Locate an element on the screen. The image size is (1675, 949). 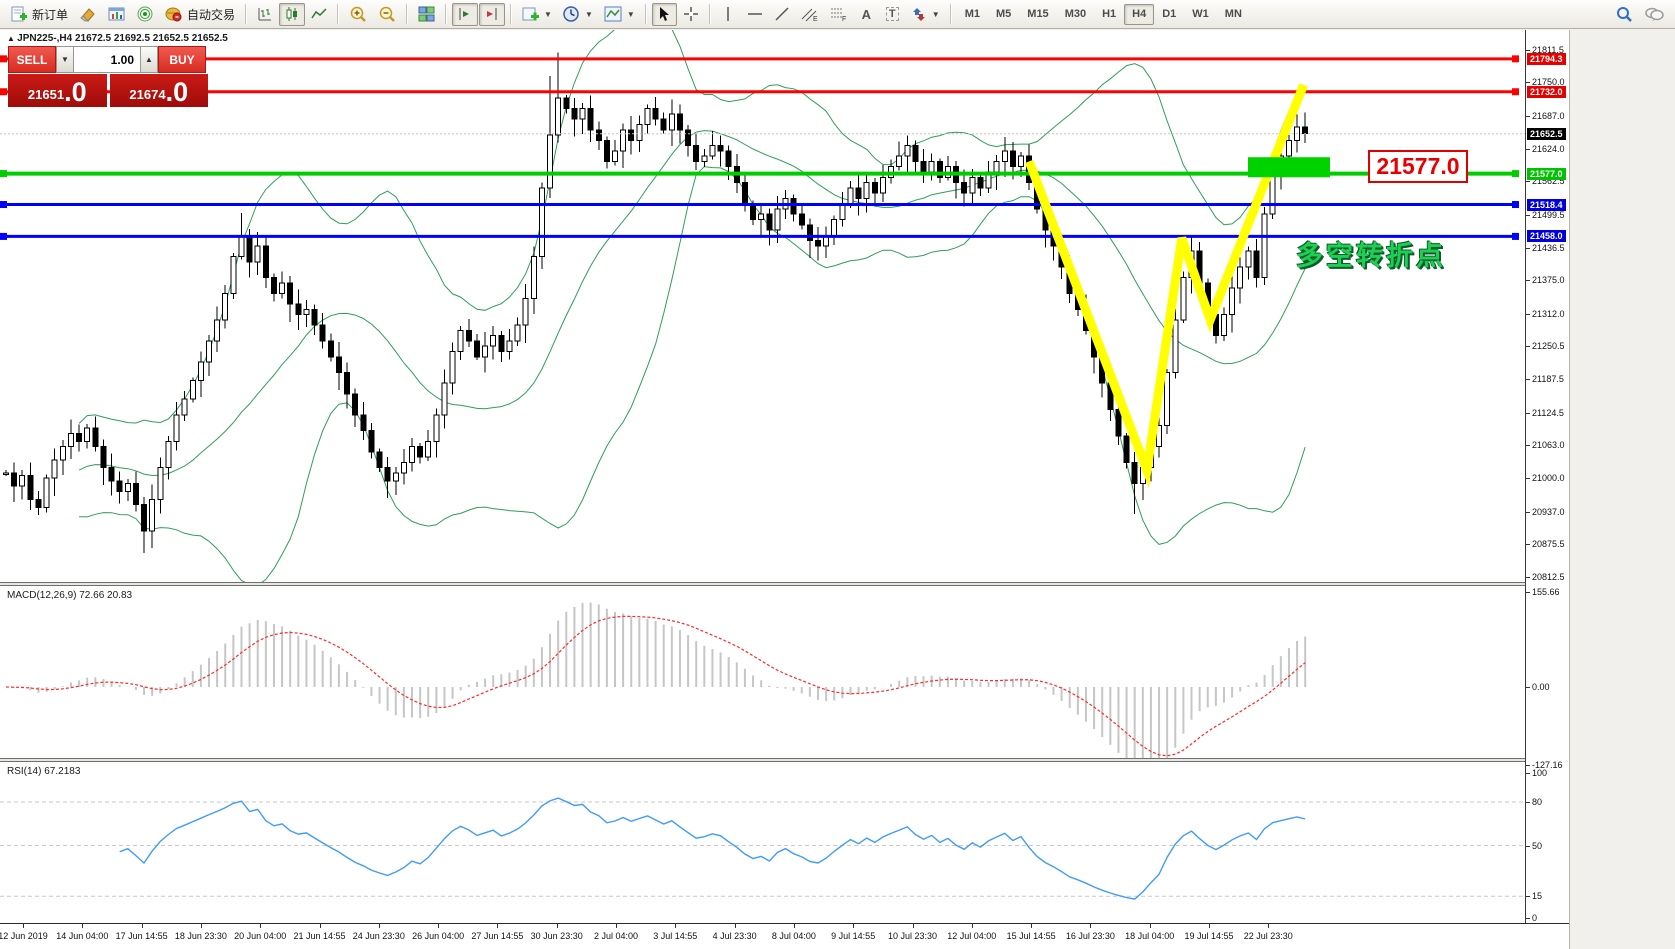
vertical-line-button is located at coordinates (728, 14).